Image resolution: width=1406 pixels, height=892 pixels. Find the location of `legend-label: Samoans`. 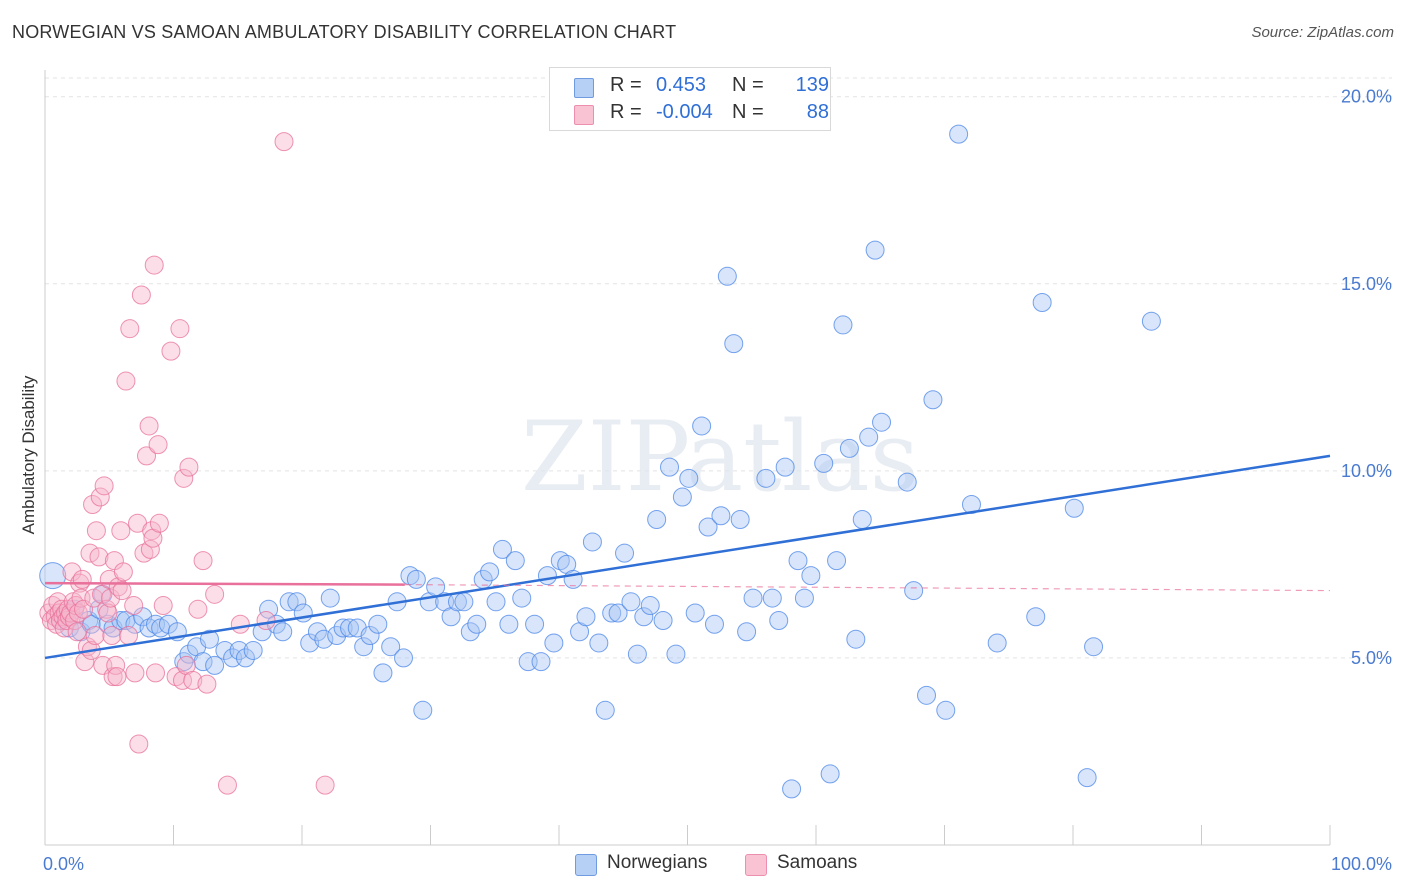

legend-label: Samoans is located at coordinates (817, 862).